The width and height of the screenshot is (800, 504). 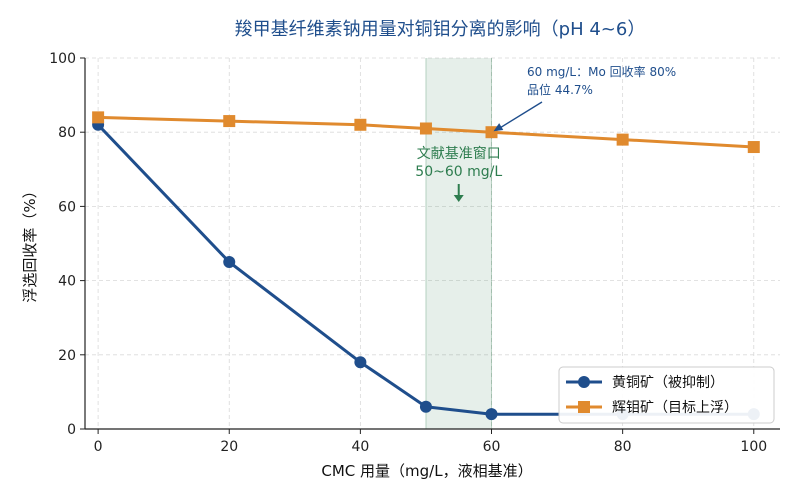 I want to click on x-tick-label: 0, so click(x=98, y=447).